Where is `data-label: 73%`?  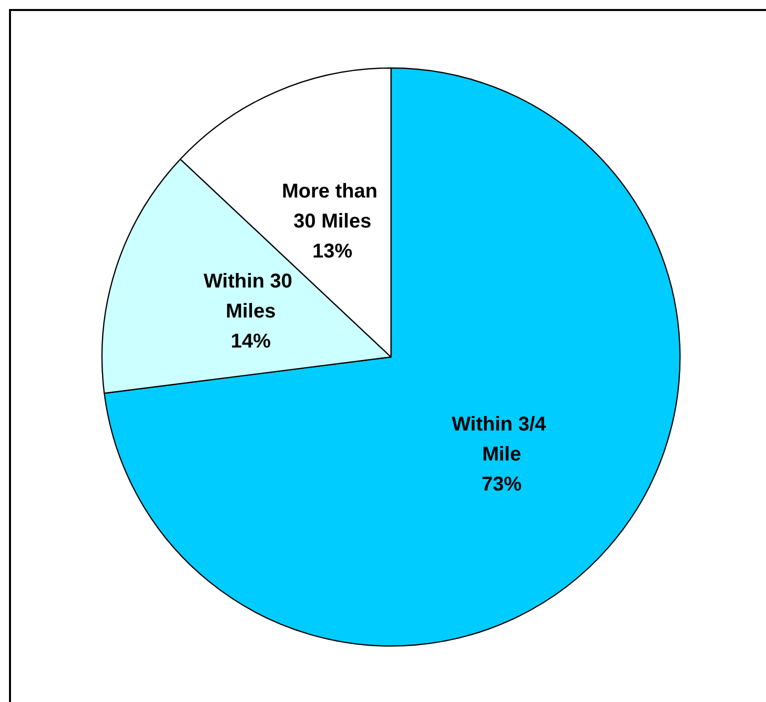 data-label: 73% is located at coordinates (502, 485).